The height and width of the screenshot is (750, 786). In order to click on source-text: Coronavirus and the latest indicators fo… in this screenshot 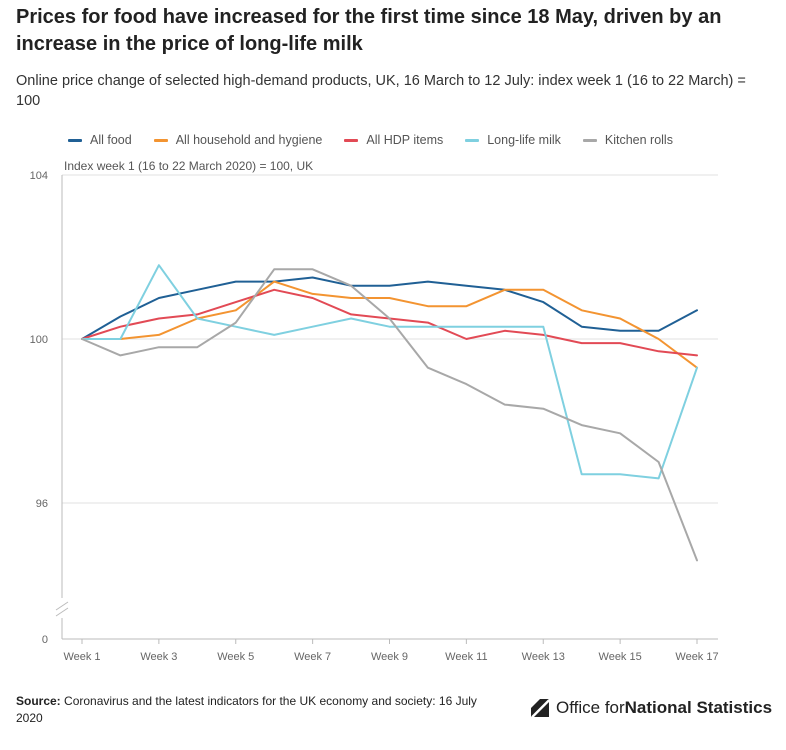, I will do `click(246, 709)`.